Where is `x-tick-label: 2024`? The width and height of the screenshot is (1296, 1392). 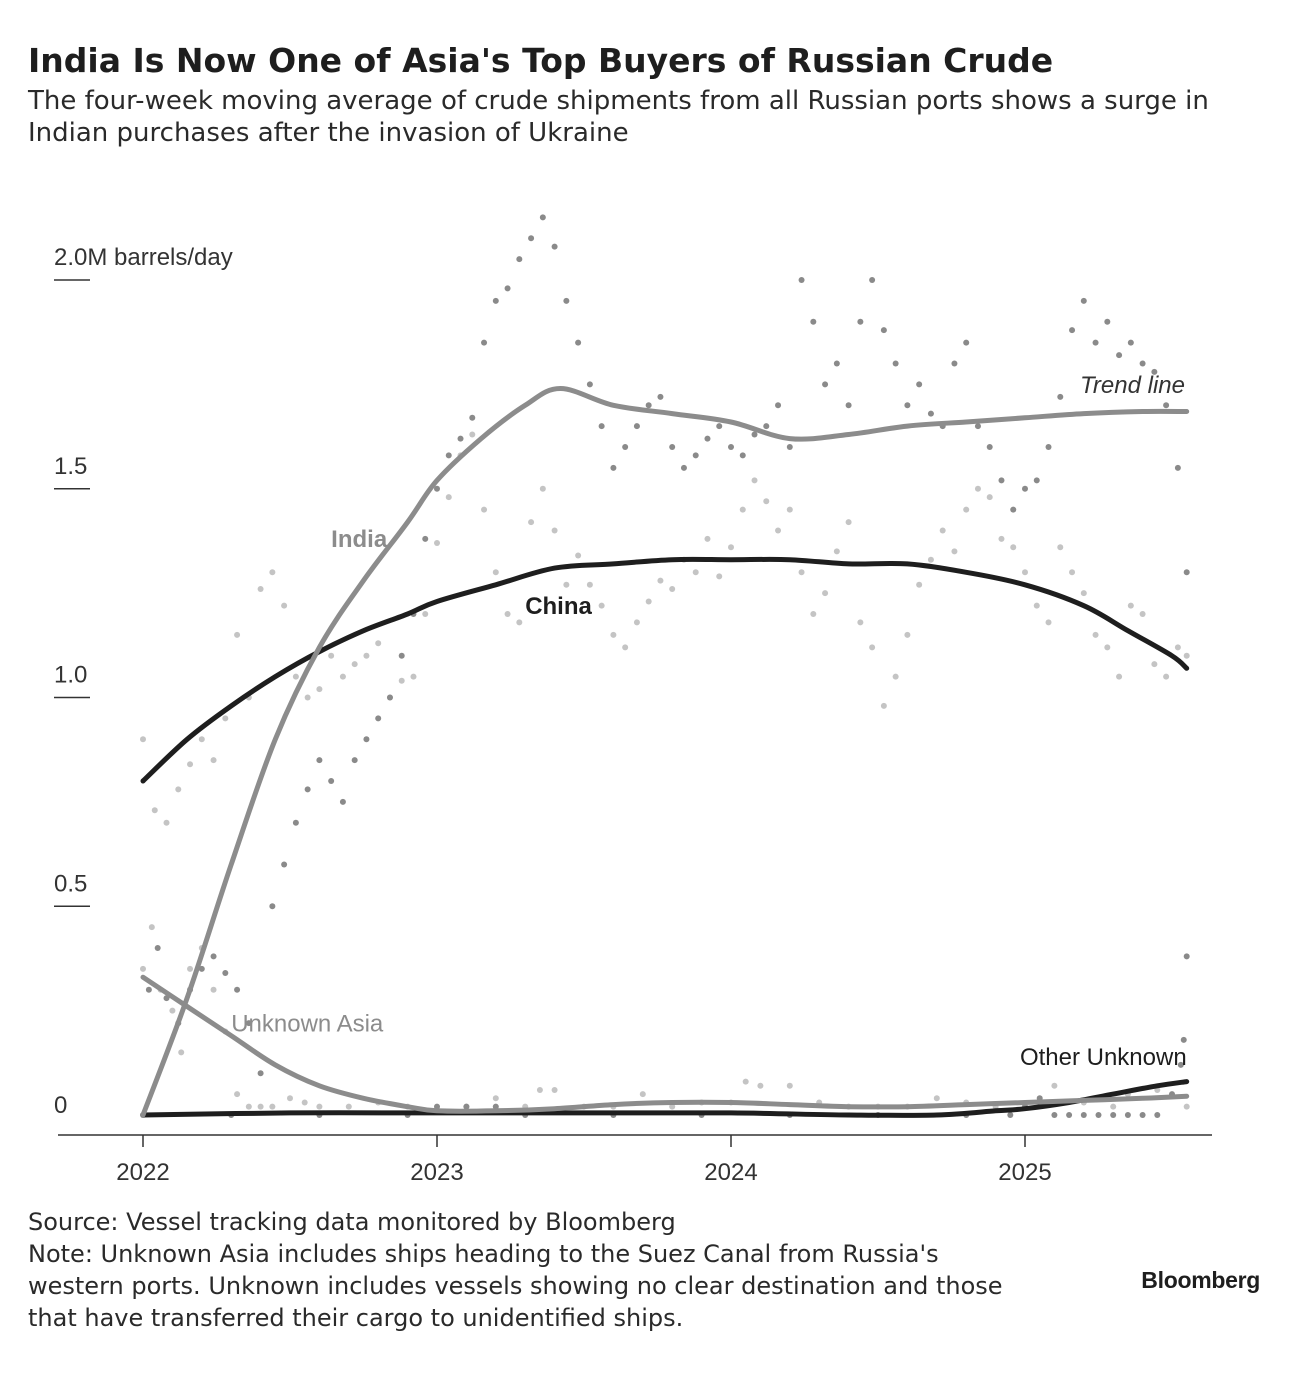 x-tick-label: 2024 is located at coordinates (730, 1172).